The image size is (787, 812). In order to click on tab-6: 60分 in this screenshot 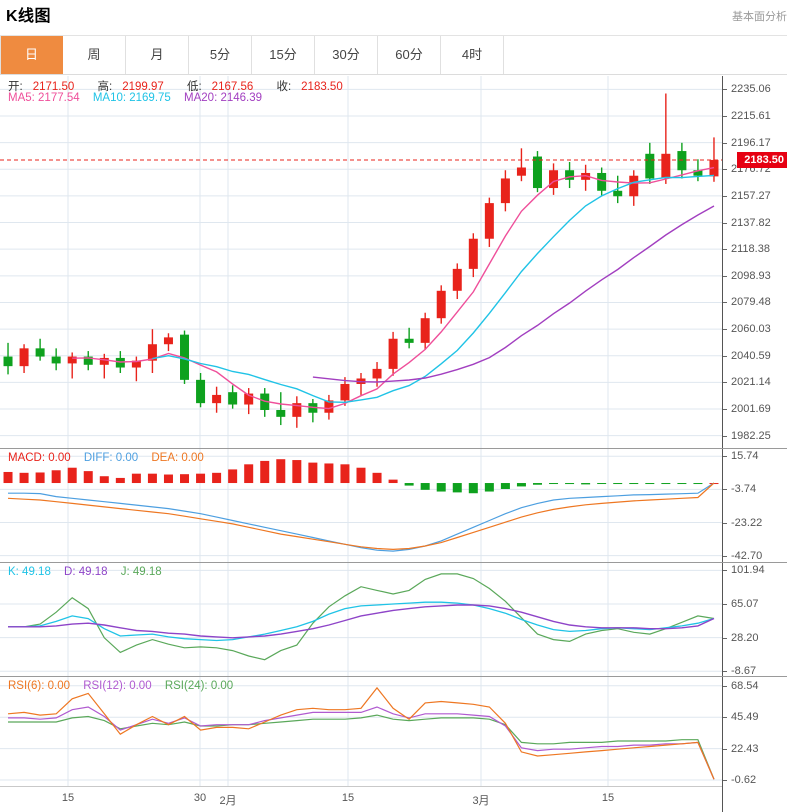, I will do `click(409, 55)`.